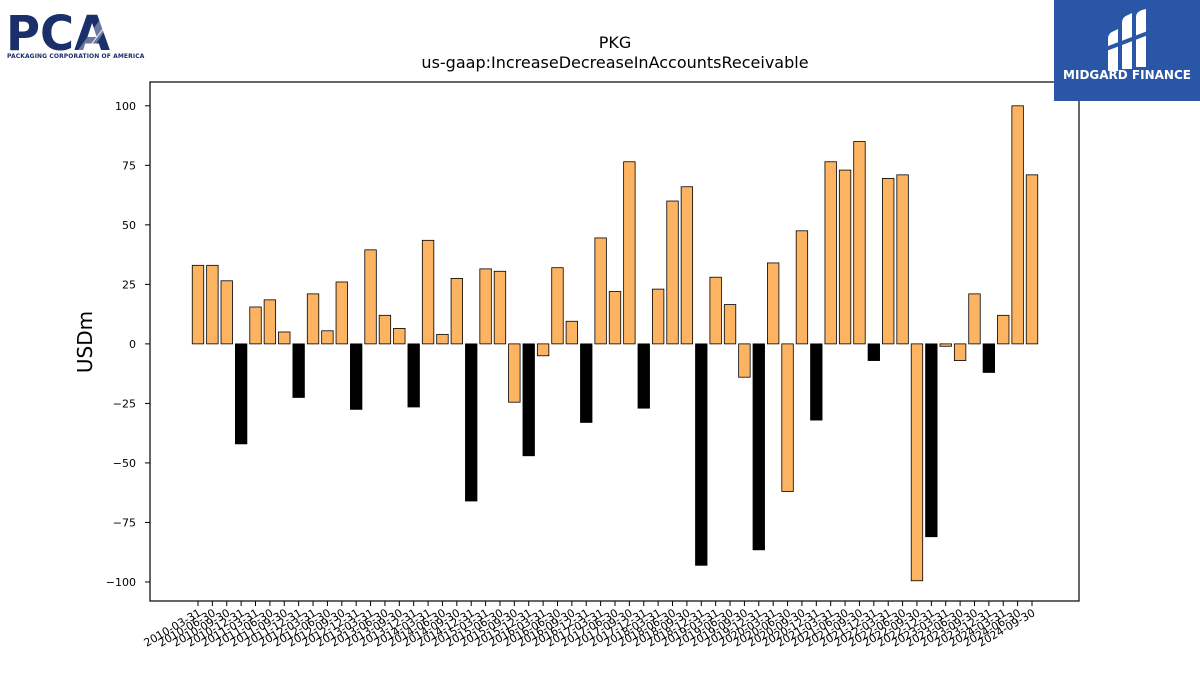  I want to click on pca-logo-subtitle: PACKAGING CORPORATION OF AMERICA, so click(76, 56).